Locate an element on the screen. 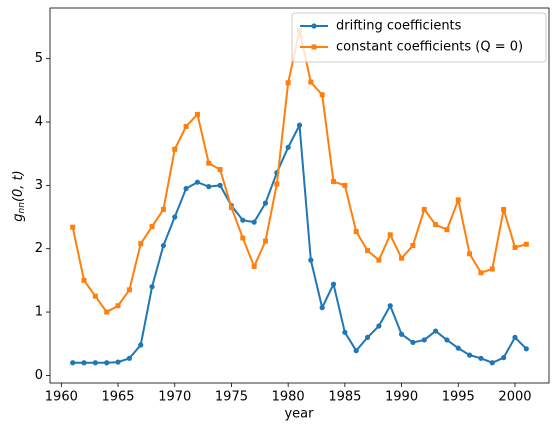 The image size is (554, 432). x-tick-label: 1990 is located at coordinates (401, 397).